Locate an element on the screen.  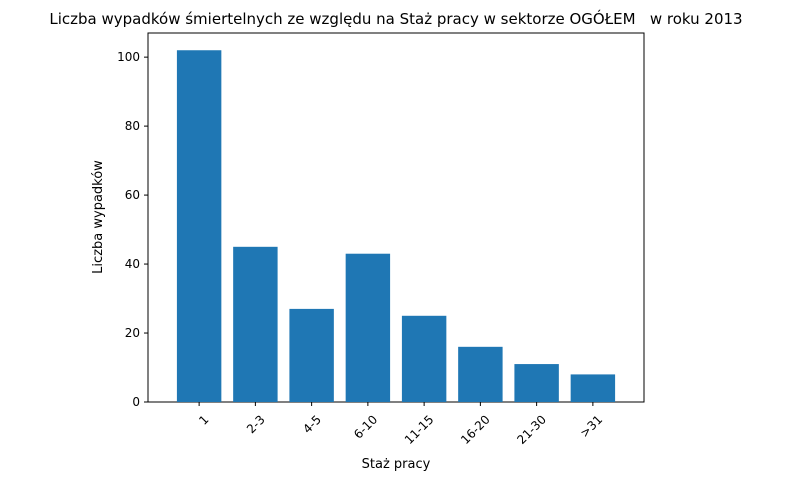
y-axis: 0 20 40 60 80 100 is located at coordinates (132, 229).